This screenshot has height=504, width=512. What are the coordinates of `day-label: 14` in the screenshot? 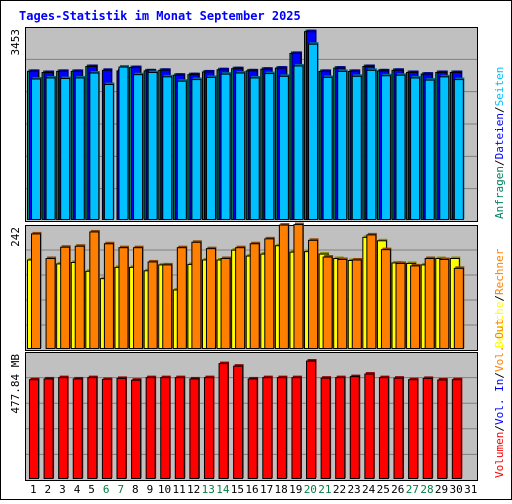 It's located at (223, 489).